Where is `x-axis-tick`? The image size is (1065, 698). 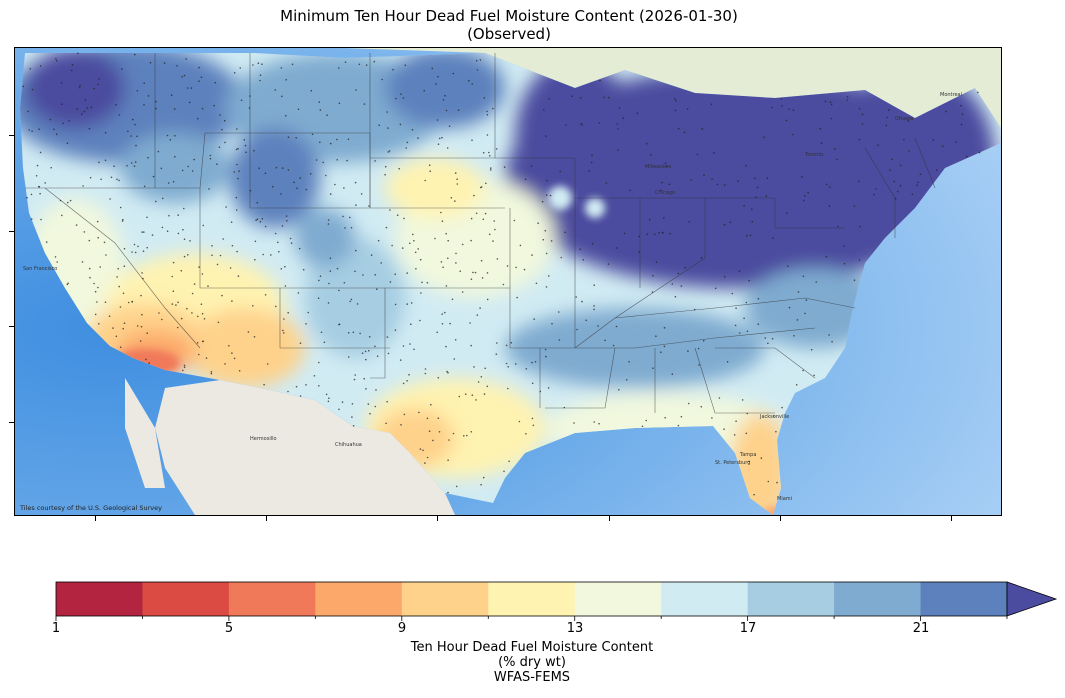
x-axis-tick is located at coordinates (95, 518).